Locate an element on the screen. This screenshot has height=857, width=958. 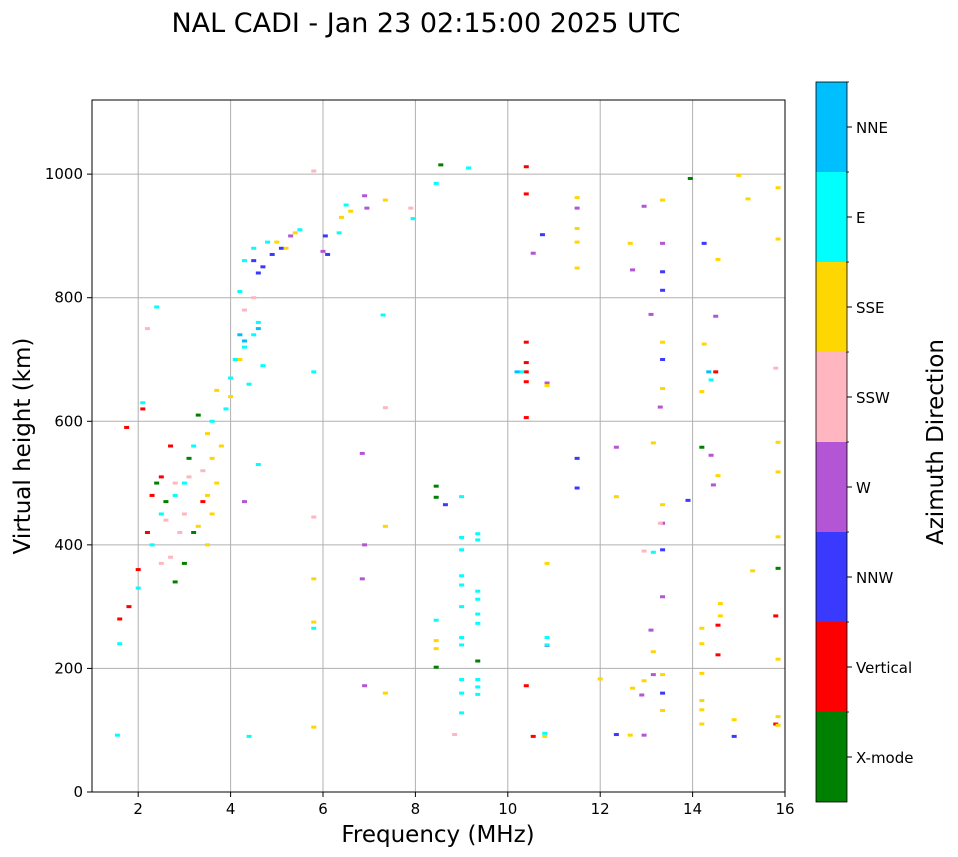
colorbar: X-mode Vertical NNW W SSW SSE E NNE is located at coordinates (864, 442).